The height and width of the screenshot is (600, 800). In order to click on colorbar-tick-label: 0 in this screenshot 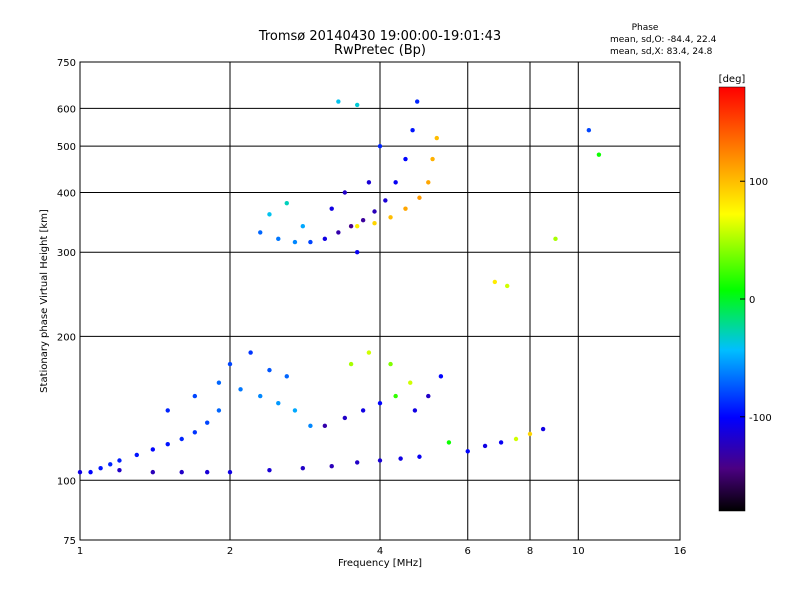, I will do `click(752, 300)`.